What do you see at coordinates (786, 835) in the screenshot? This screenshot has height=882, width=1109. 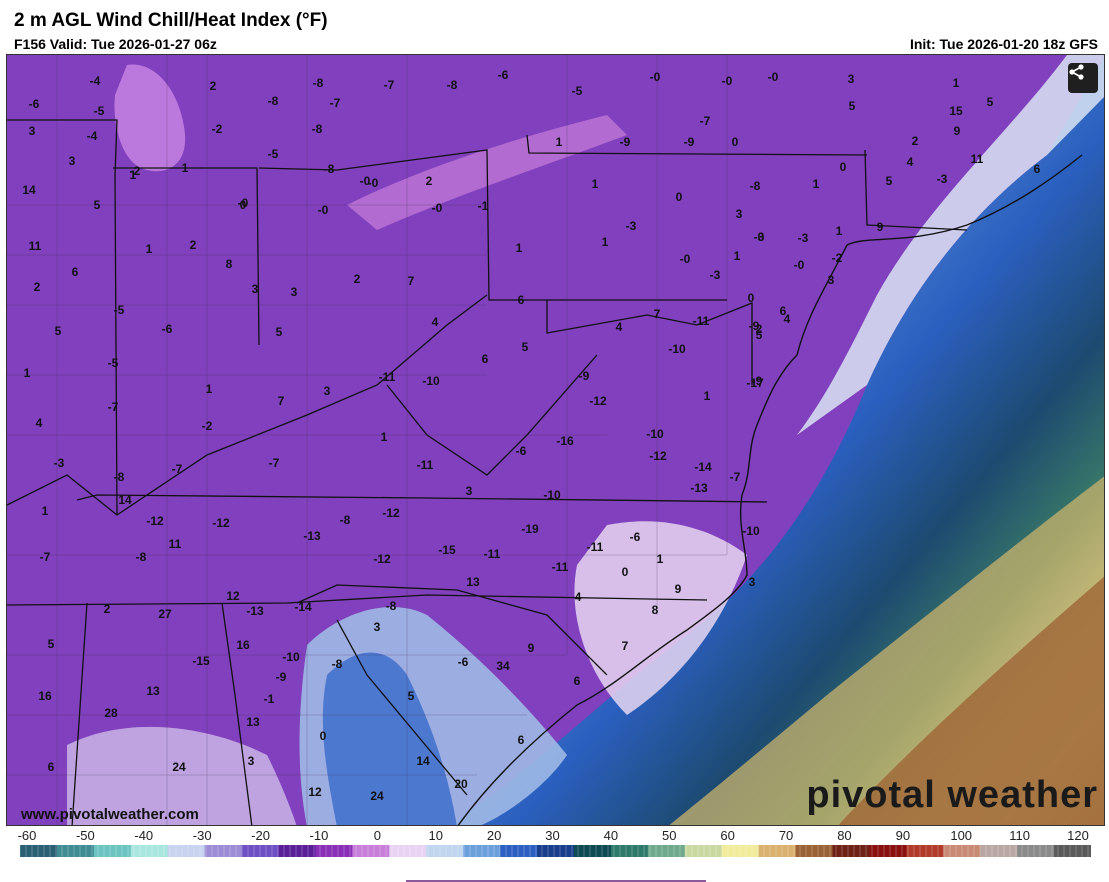 I see `colorbar-tick-label: 70` at bounding box center [786, 835].